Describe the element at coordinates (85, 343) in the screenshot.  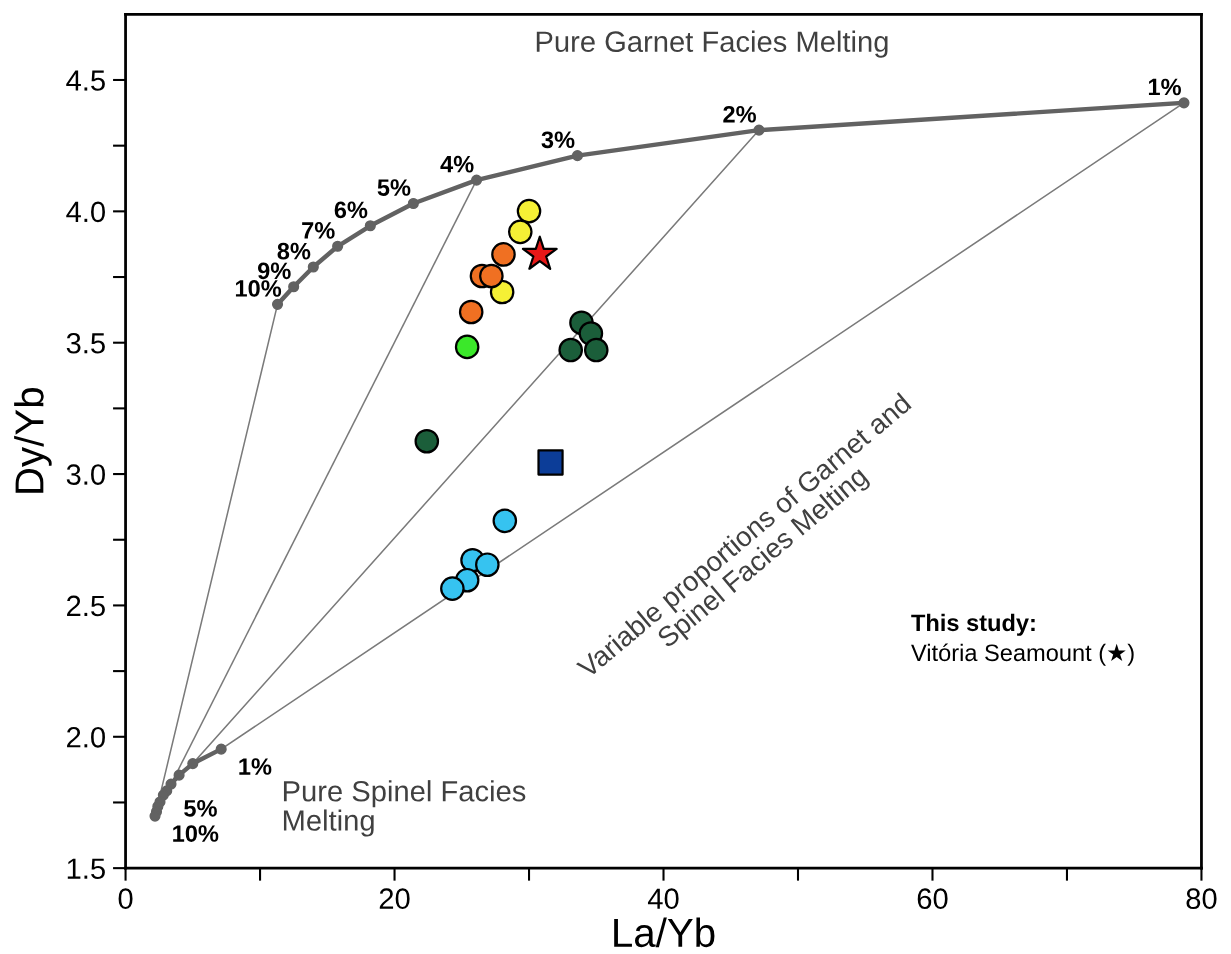
I see `y-tick-label: 3.5` at that location.